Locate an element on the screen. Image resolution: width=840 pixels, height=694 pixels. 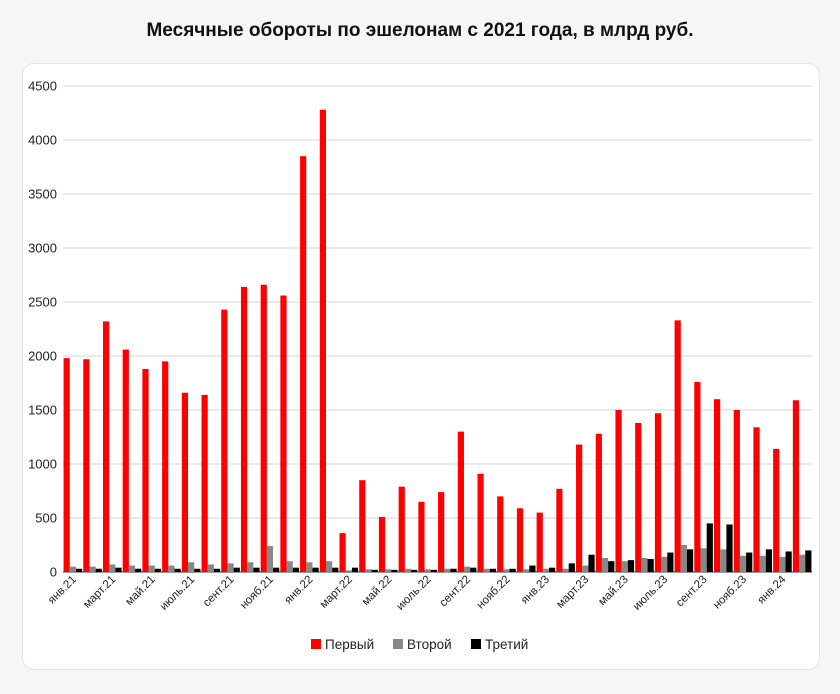
x-tick-label: март.22 is located at coordinates (336, 592).